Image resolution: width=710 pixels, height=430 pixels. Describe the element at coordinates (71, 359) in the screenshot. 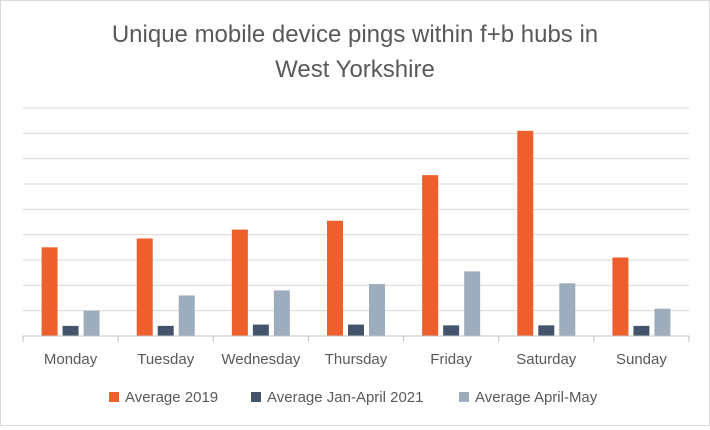

I see `x-tick-label: Monday` at that location.